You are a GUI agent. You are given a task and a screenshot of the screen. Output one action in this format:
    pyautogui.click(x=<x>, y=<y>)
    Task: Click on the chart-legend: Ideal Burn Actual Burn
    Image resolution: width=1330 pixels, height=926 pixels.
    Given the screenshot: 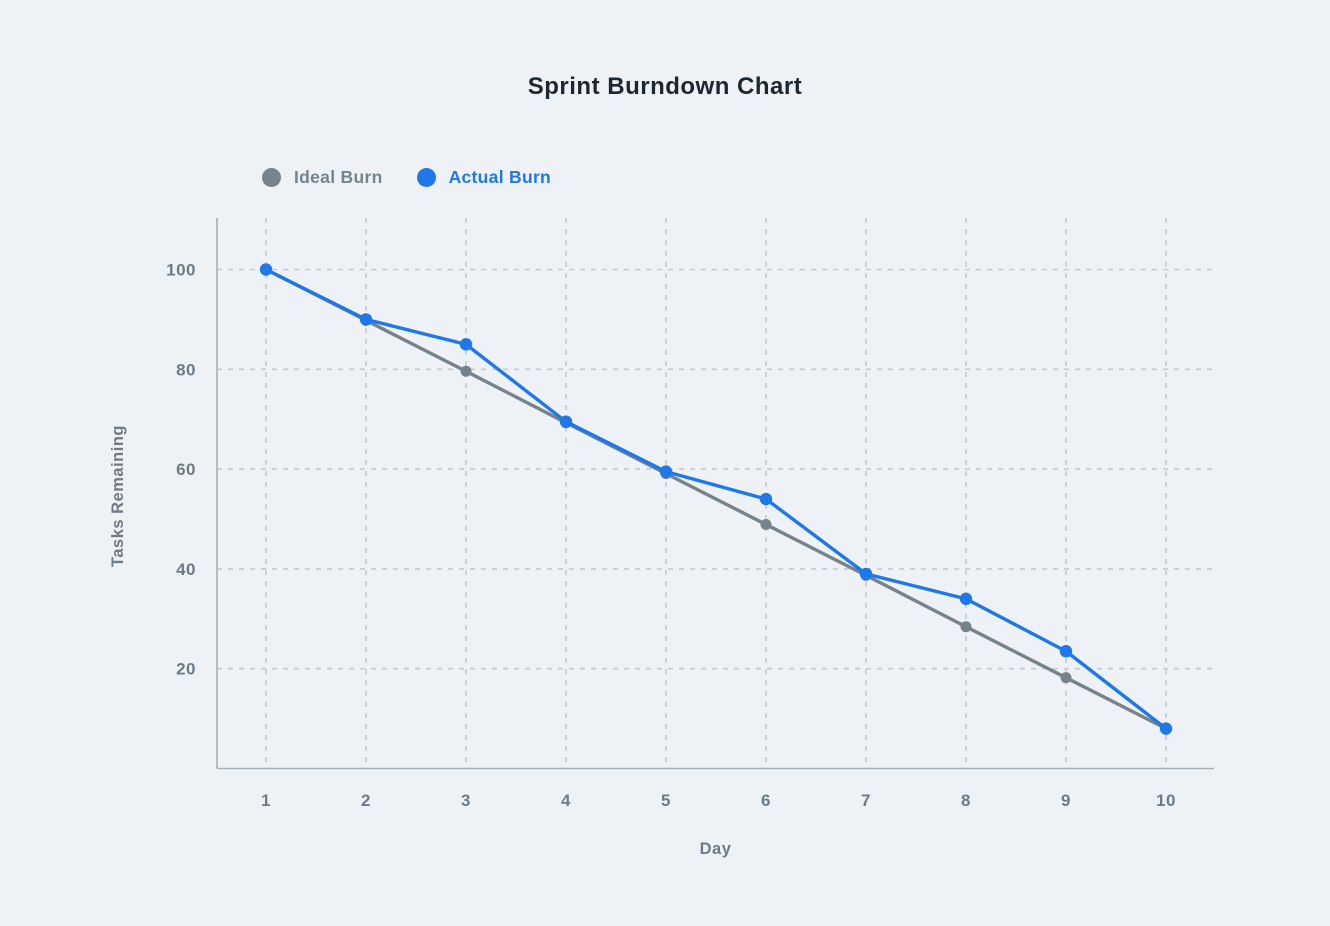 What is the action you would take?
    pyautogui.click(x=406, y=177)
    